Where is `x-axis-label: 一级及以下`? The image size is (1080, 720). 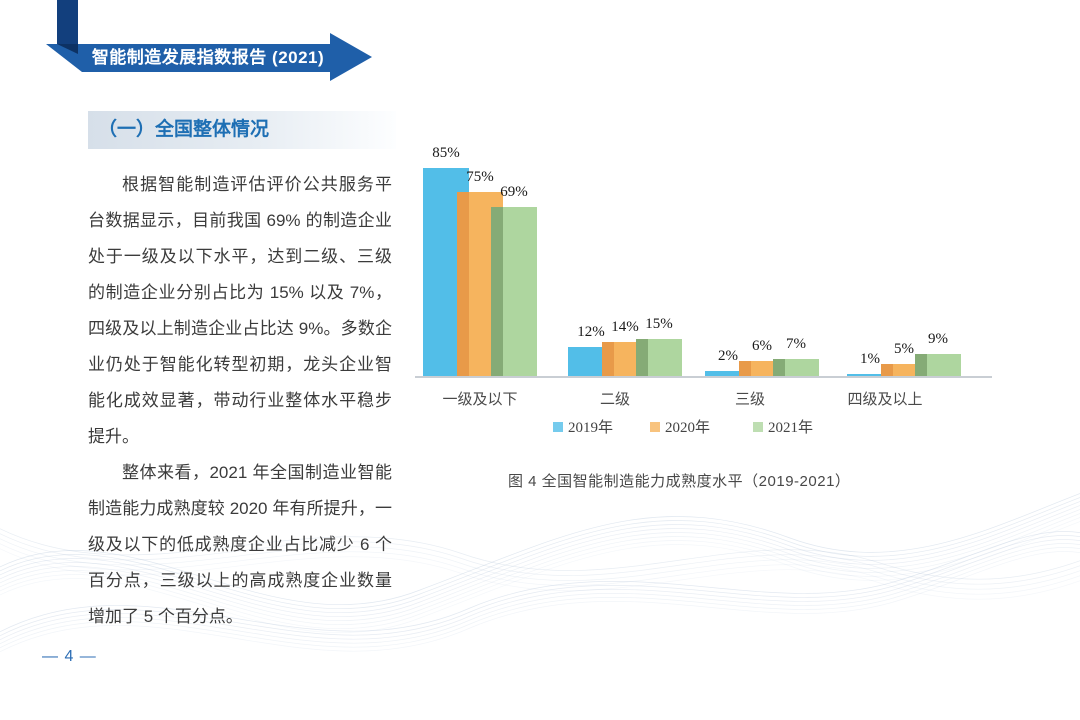 x-axis-label: 一级及以下 is located at coordinates (480, 399).